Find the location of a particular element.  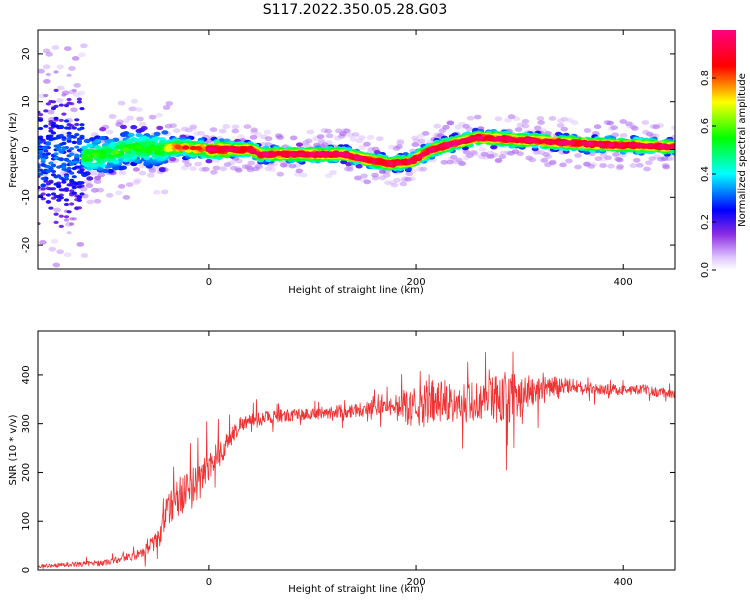

y-tick-label: 400 is located at coordinates (26, 374).